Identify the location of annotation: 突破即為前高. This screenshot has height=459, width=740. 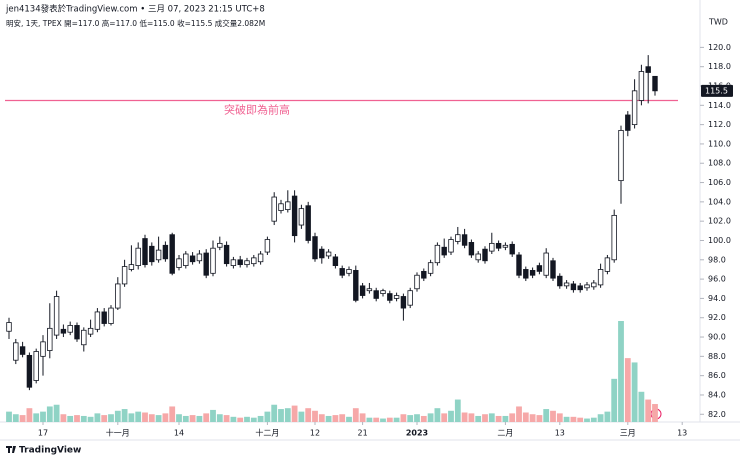
(257, 109).